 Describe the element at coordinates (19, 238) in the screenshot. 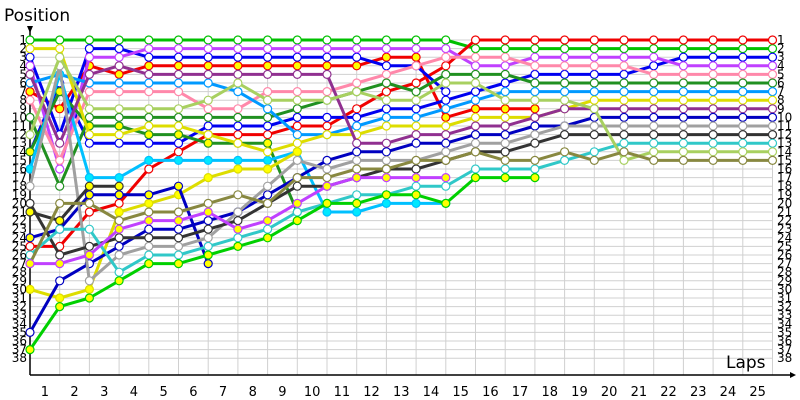

I see `y-tick-label-left: 24` at that location.